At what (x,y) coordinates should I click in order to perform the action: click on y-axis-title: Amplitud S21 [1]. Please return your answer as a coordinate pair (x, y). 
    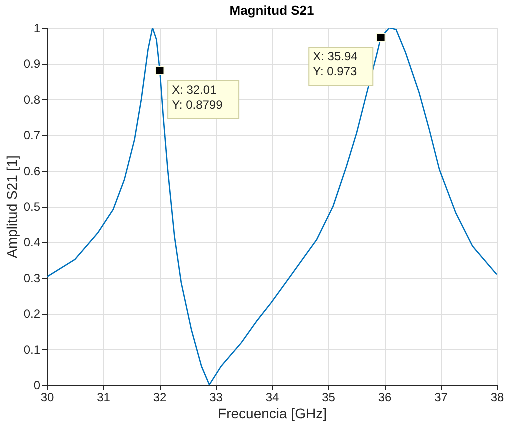
    Looking at the image, I should click on (12, 207).